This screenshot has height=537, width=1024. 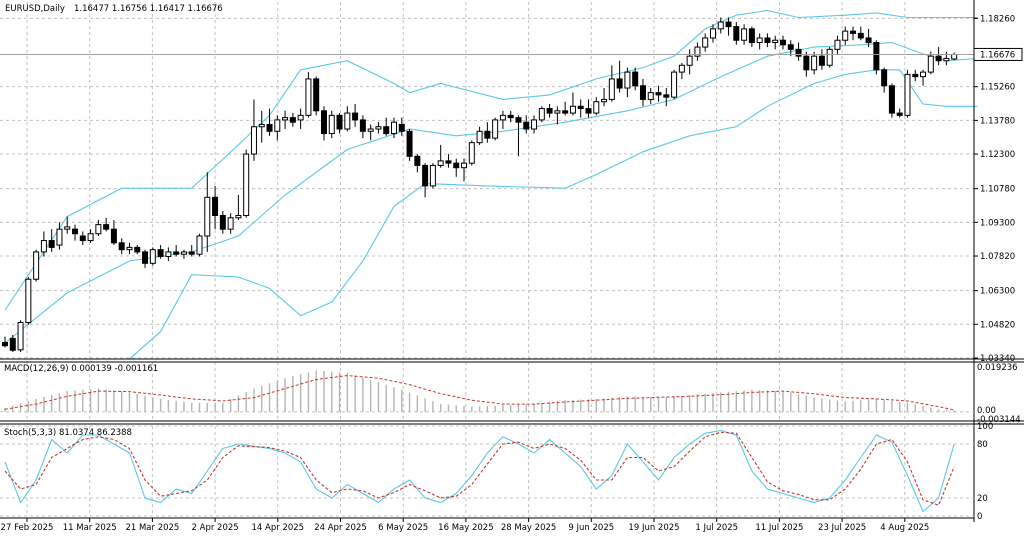 What do you see at coordinates (979, 517) in the screenshot?
I see `stoch-tick-label: 0` at bounding box center [979, 517].